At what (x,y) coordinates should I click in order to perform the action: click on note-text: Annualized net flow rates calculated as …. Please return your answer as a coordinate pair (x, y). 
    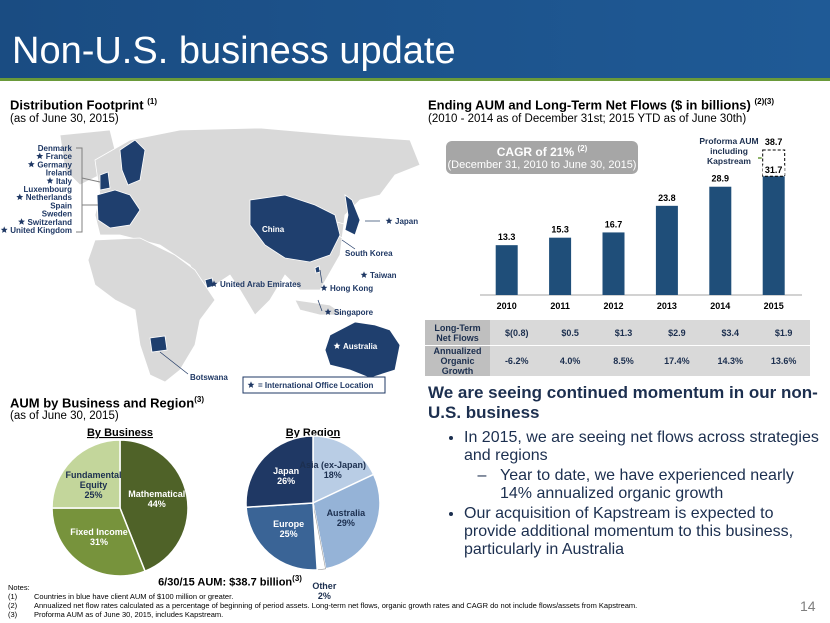
    Looking at the image, I should click on (336, 605).